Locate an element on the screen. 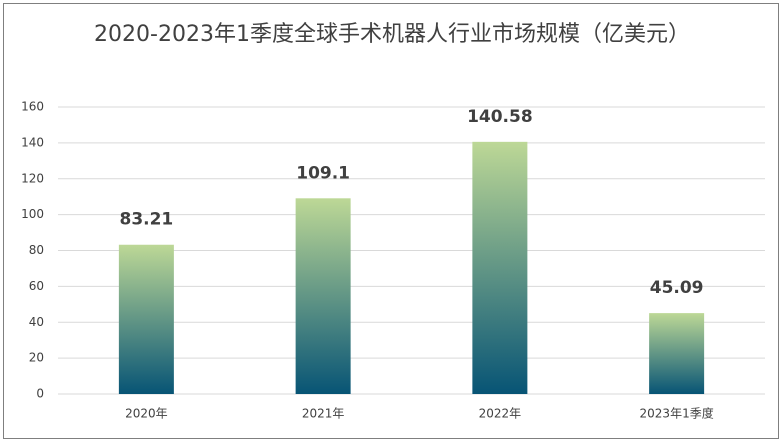  chart-title: 2020-2023年1季度全球手术机器人行业市场规模（亿美元） is located at coordinates (392, 34).